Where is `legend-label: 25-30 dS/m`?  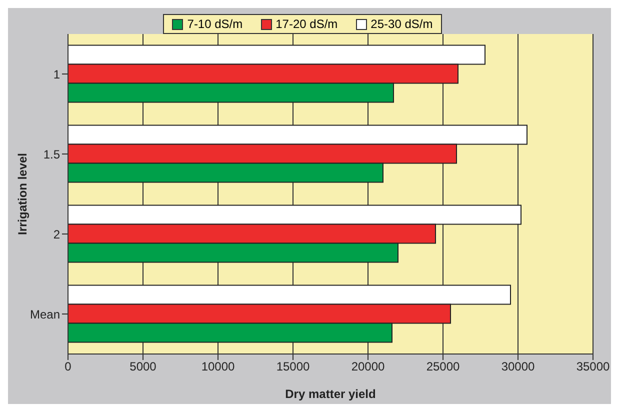
legend-label: 25-30 dS/m is located at coordinates (401, 24).